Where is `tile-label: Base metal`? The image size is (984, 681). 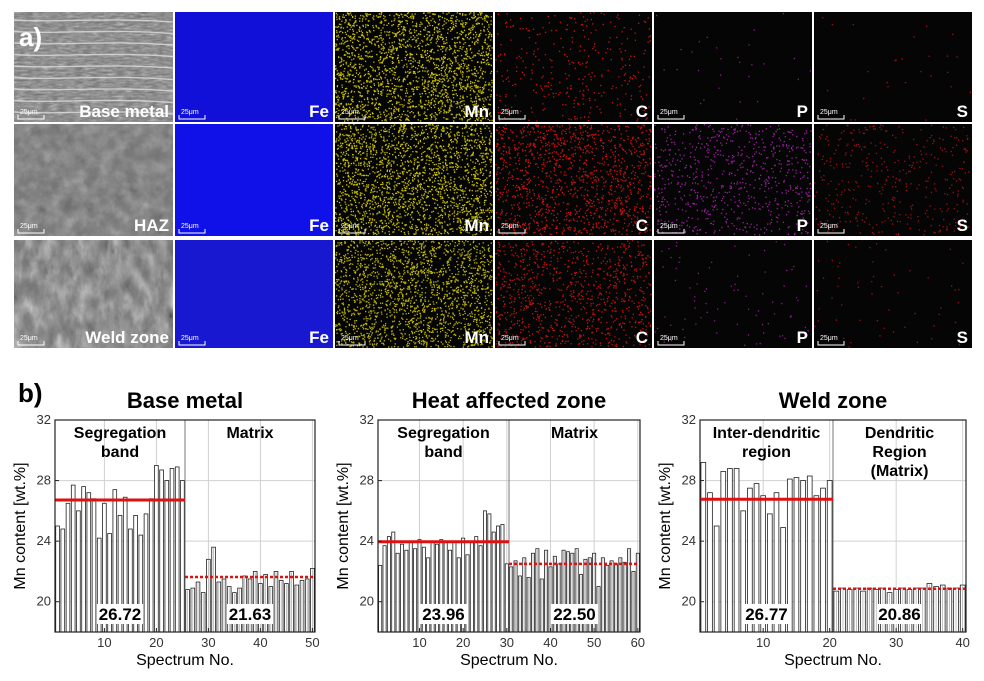
tile-label: Base metal is located at coordinates (124, 111).